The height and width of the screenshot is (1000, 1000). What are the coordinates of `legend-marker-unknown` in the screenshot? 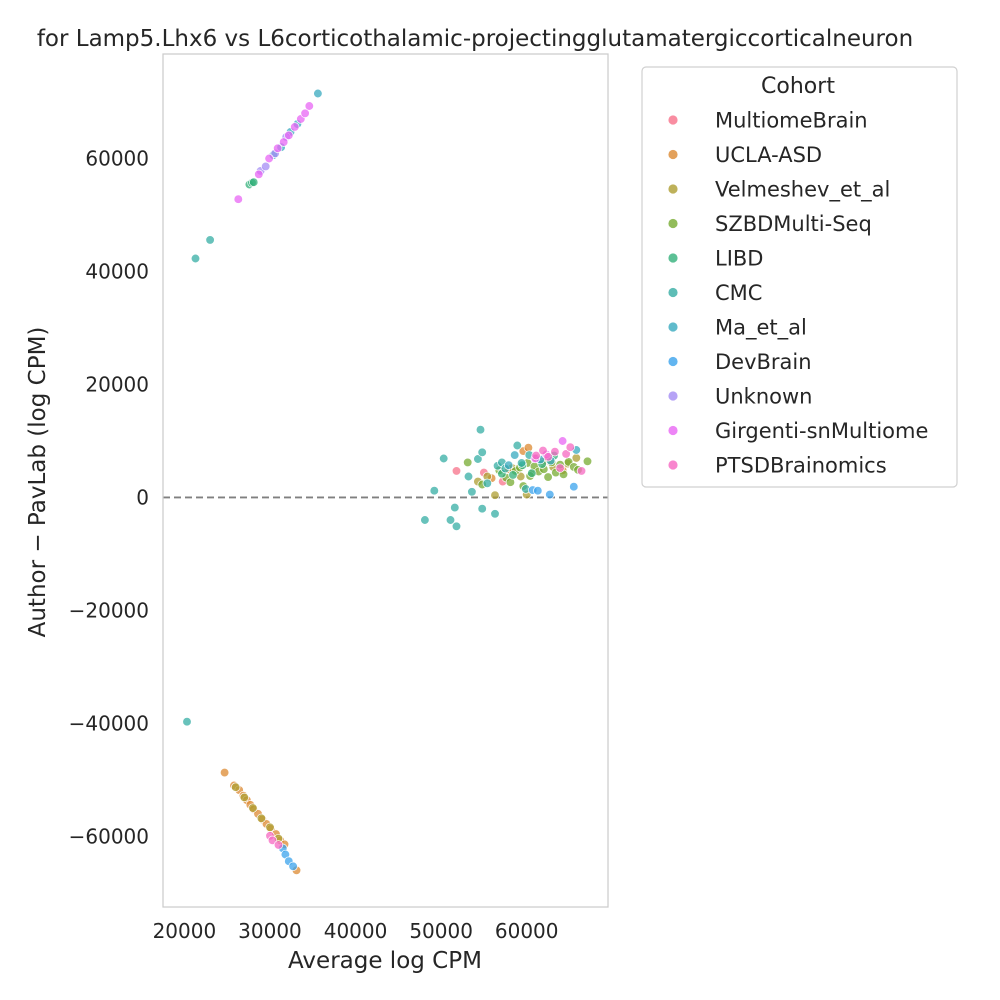 It's located at (673, 396).